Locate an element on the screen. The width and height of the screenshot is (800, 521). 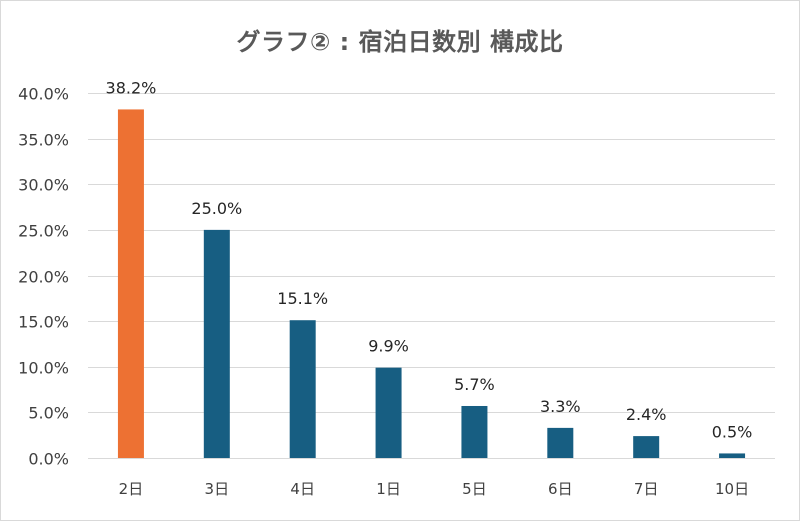
y-tick-label: 30.0% is located at coordinates (43, 185).